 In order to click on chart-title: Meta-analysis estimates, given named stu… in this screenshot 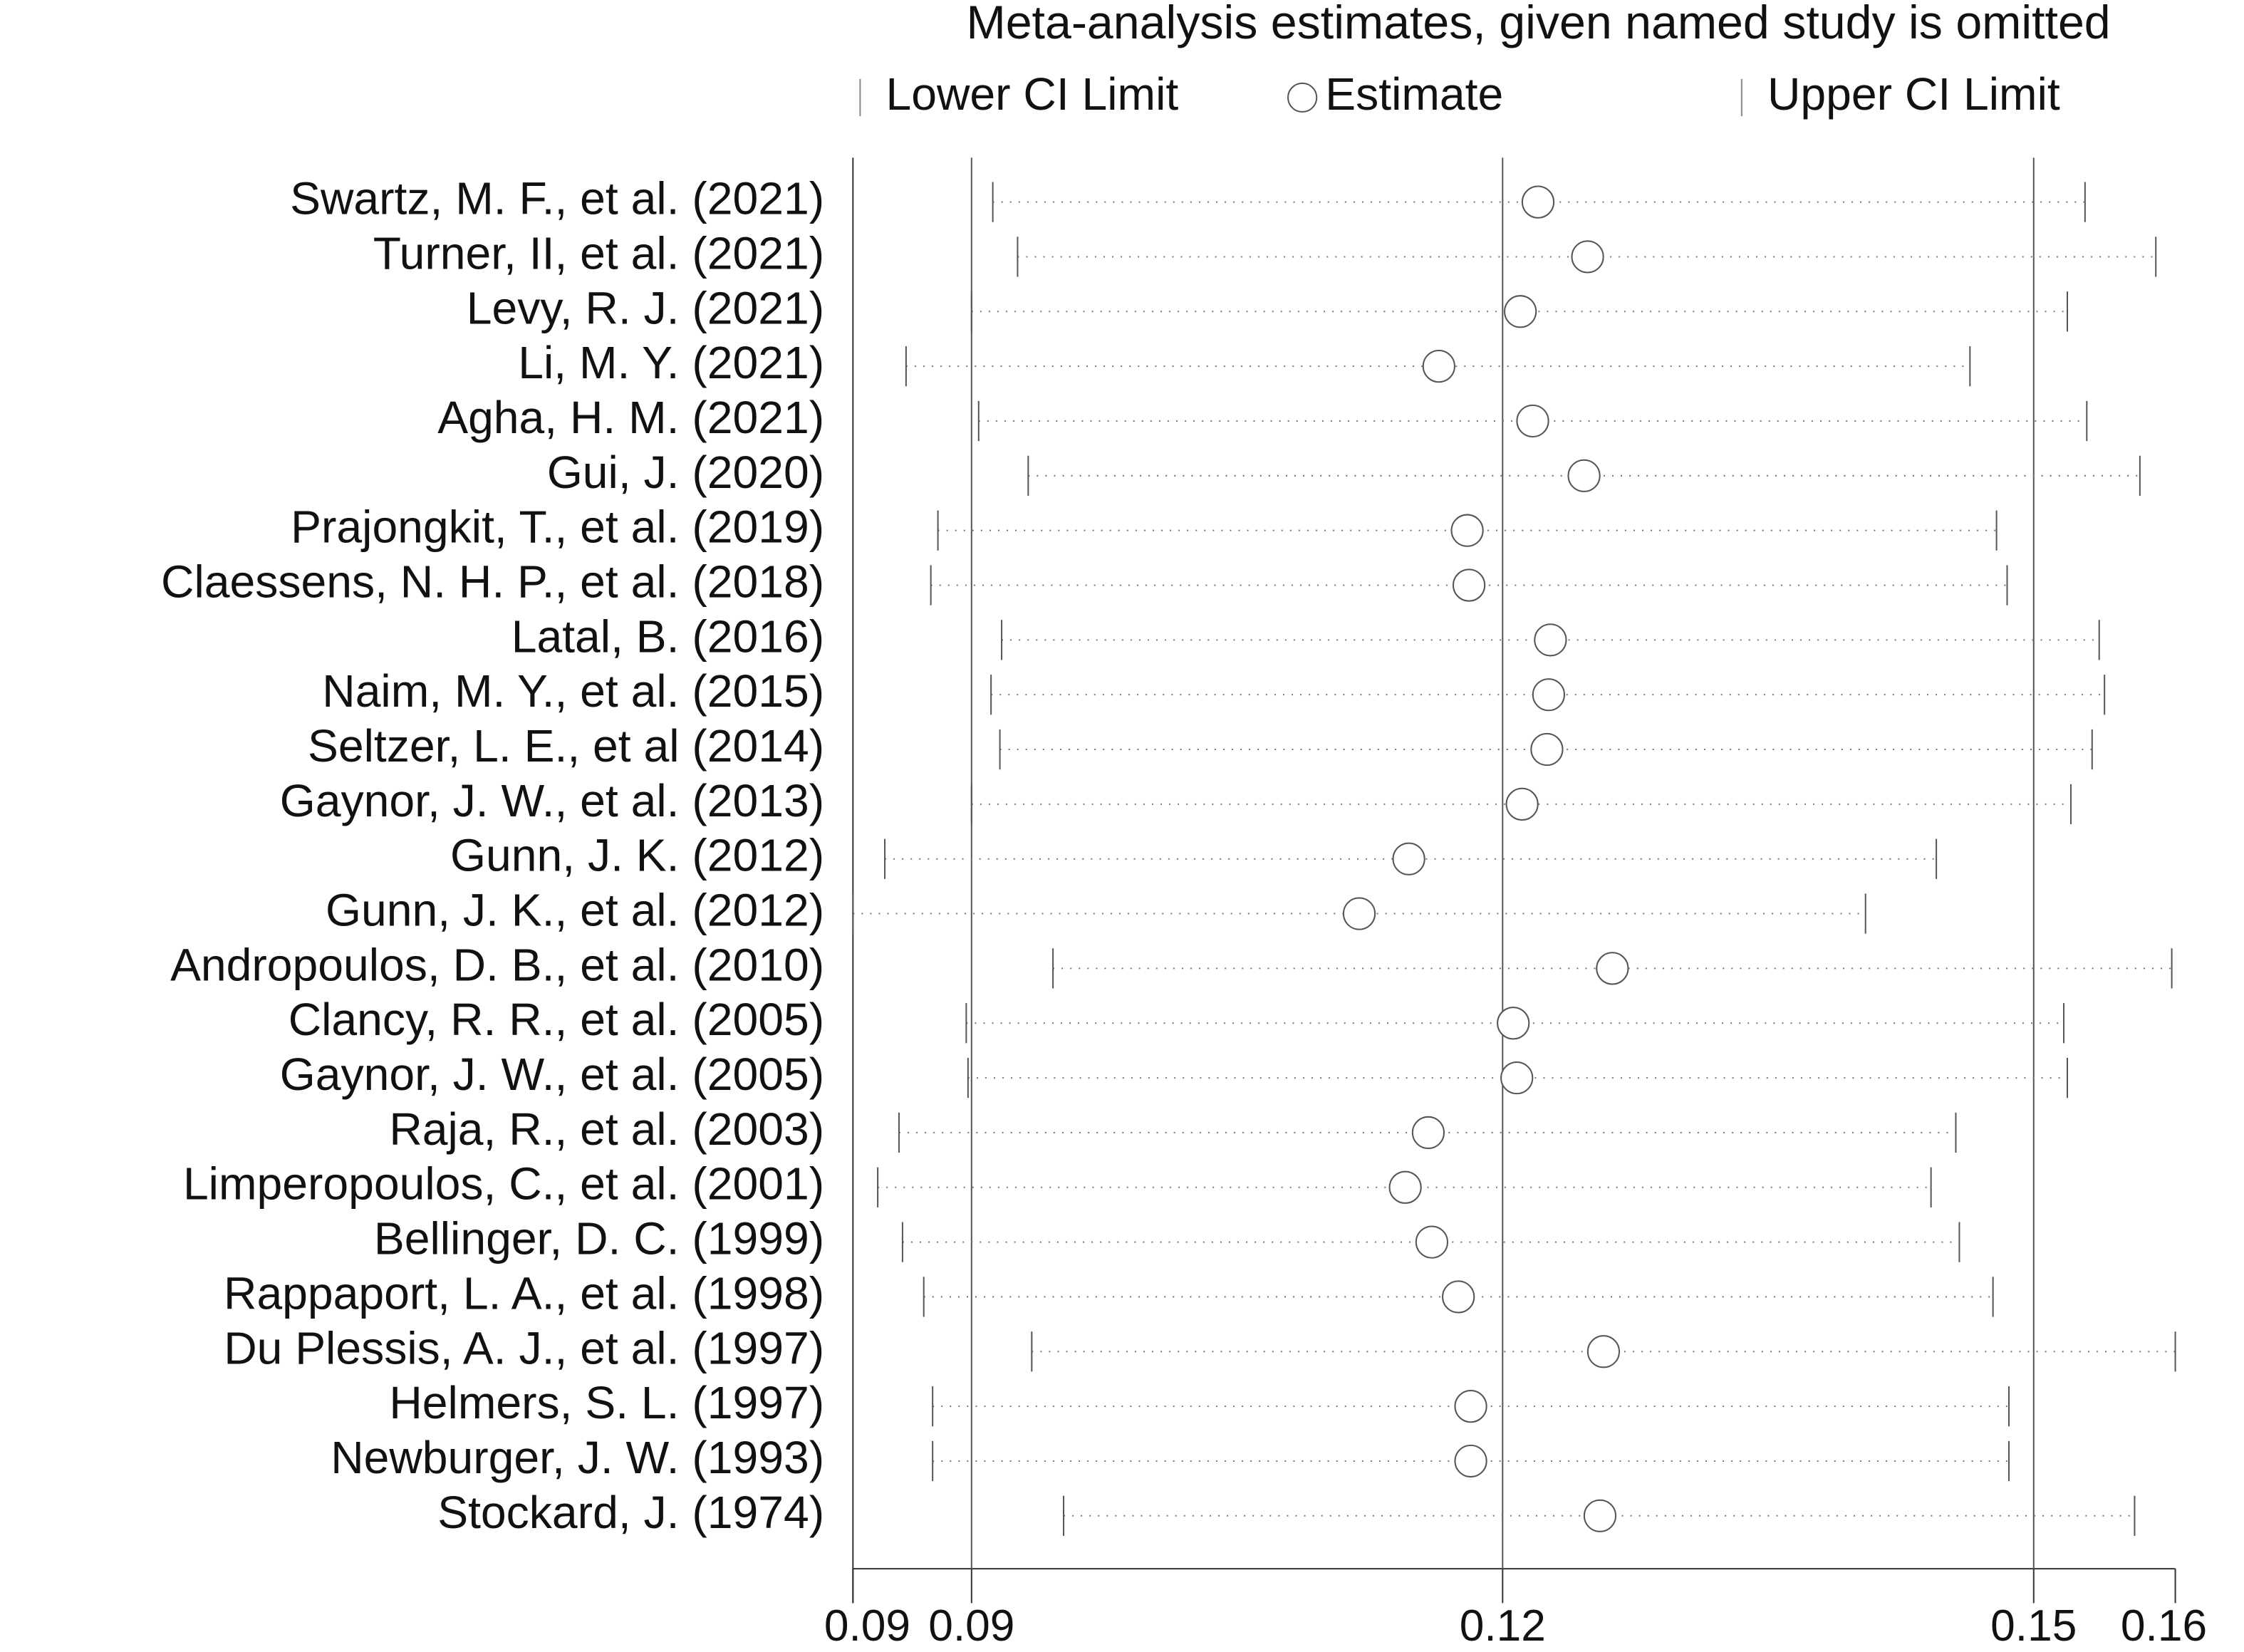, I will do `click(1538, 24)`.